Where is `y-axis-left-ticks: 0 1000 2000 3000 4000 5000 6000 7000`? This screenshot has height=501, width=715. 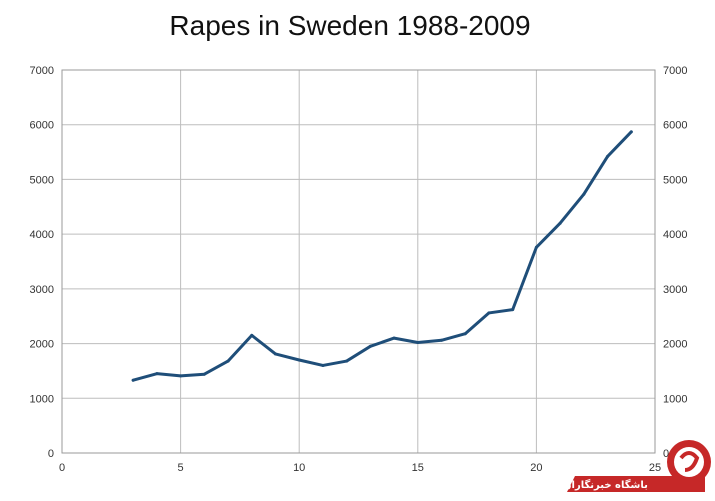
y-axis-left-ticks: 0 1000 2000 3000 4000 5000 6000 7000 is located at coordinates (42, 262).